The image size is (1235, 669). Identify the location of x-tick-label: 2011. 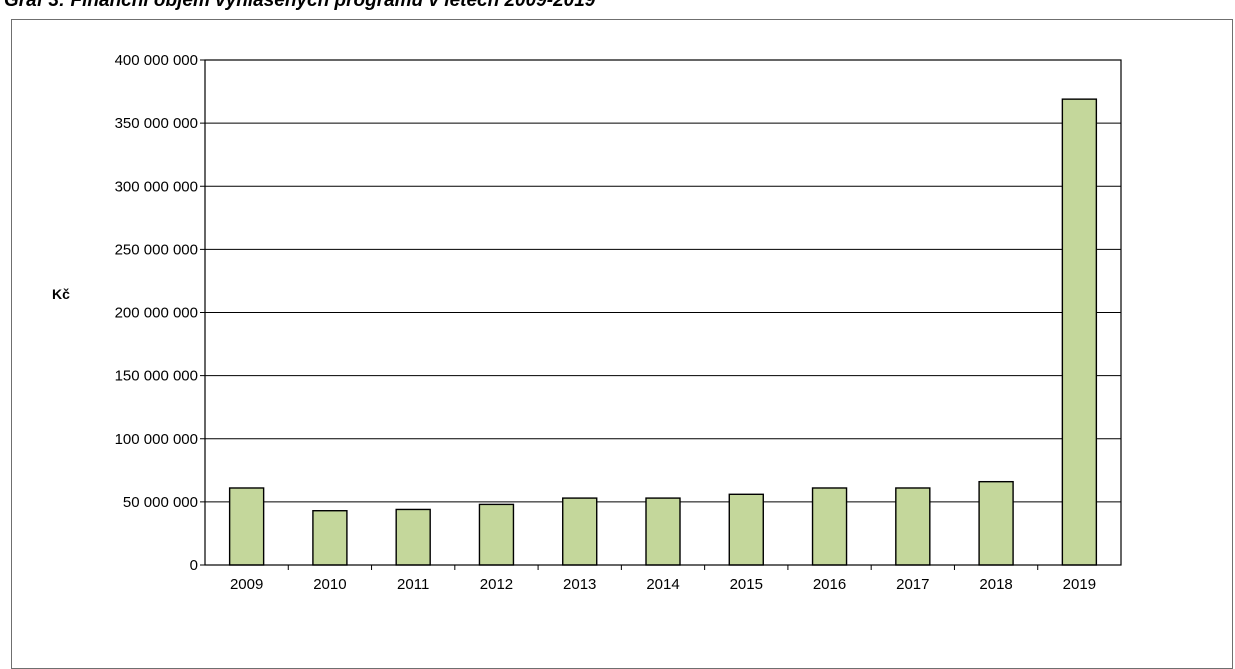
(413, 584).